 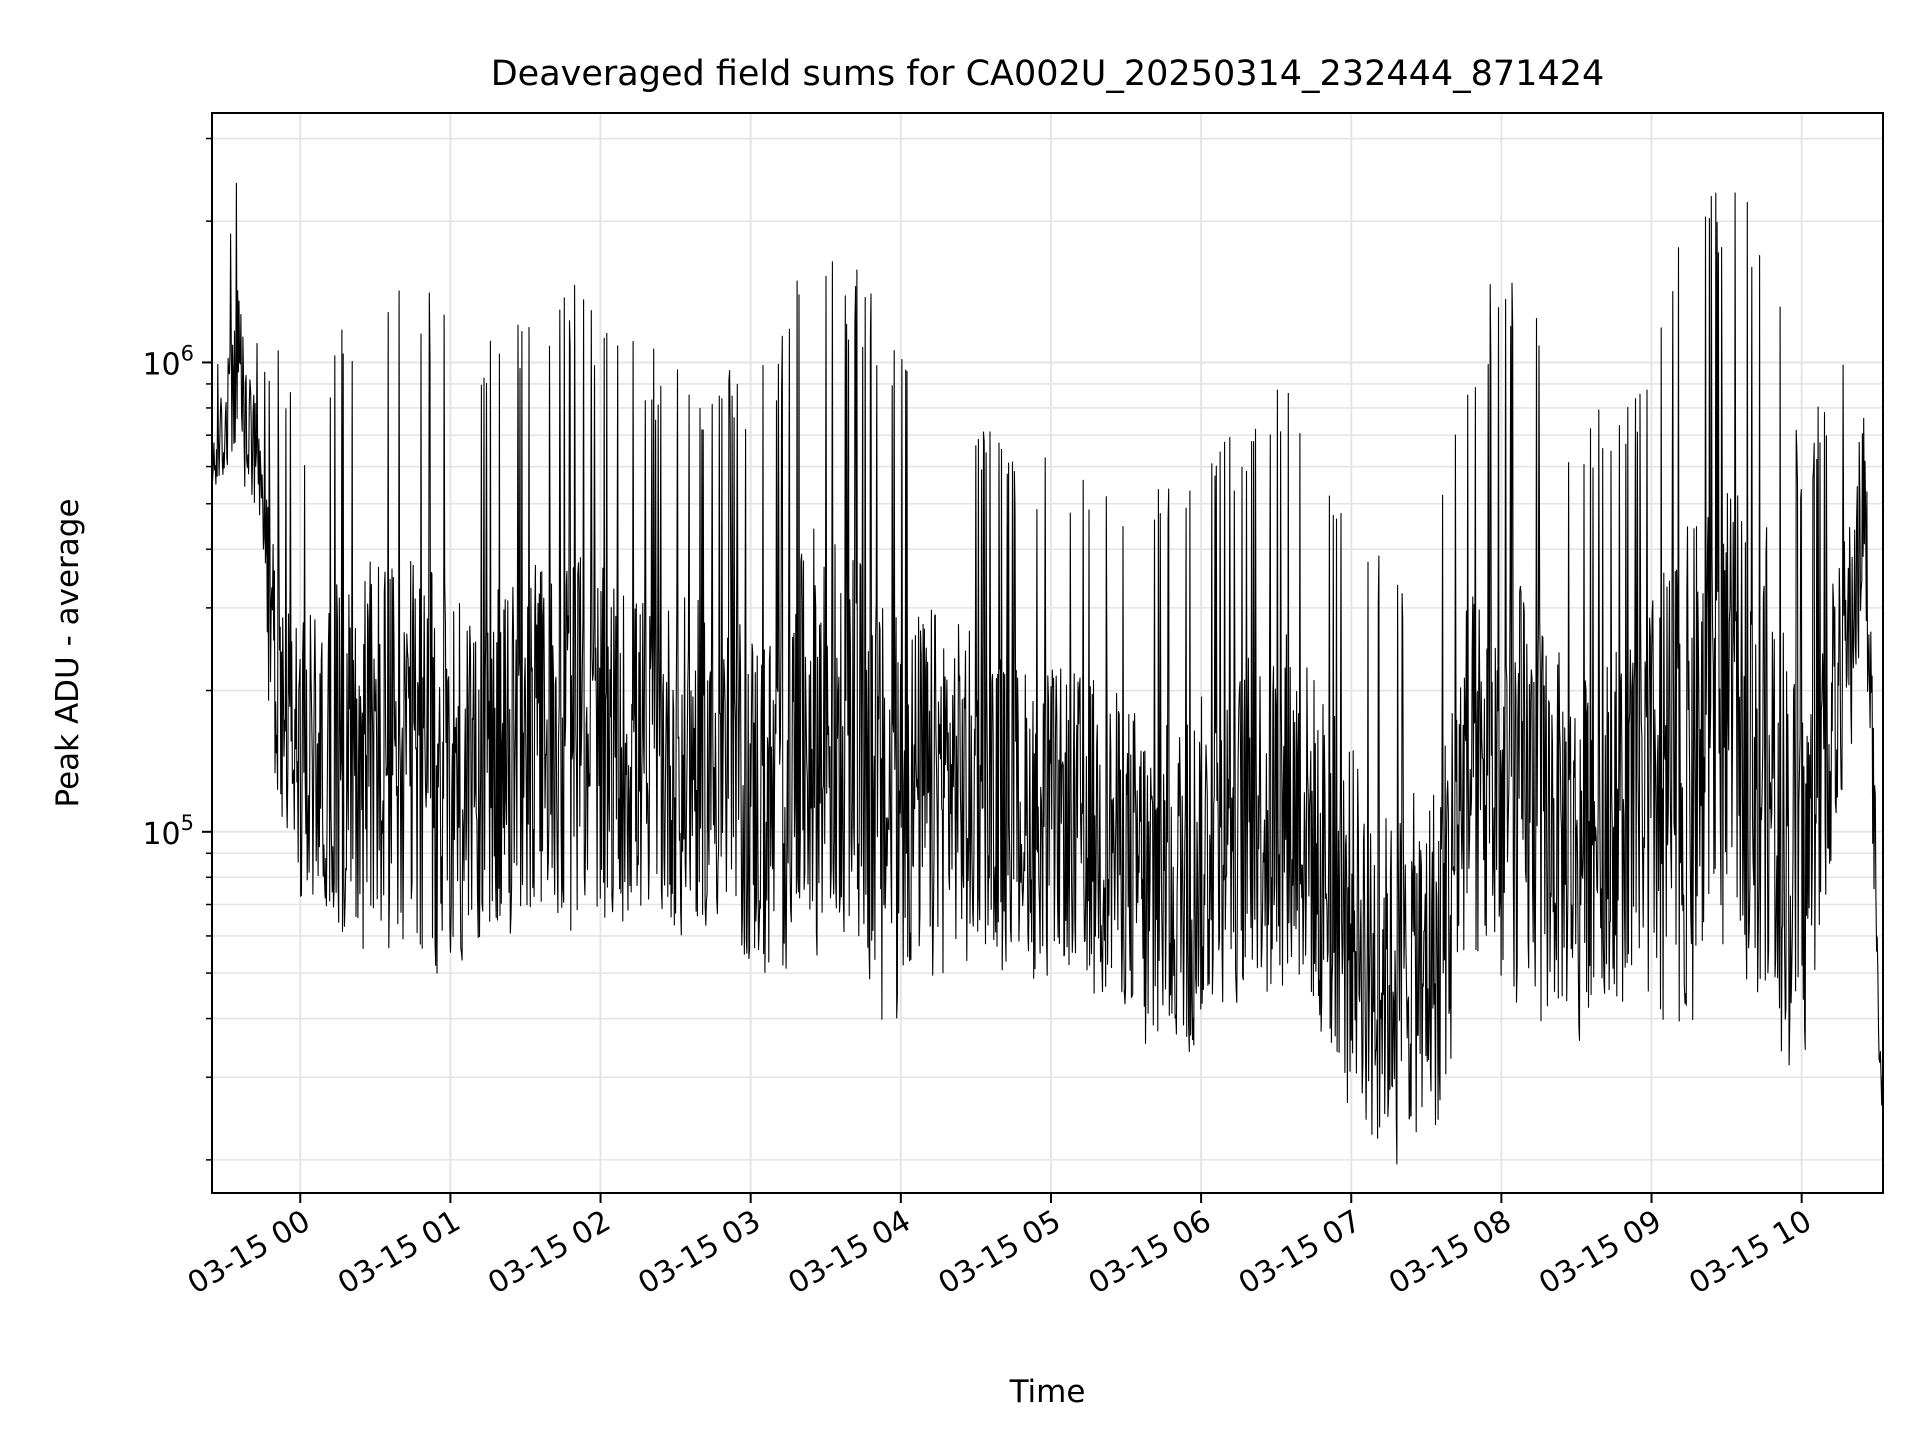 I want to click on x-tick-label: 03-15 00, so click(x=249, y=1253).